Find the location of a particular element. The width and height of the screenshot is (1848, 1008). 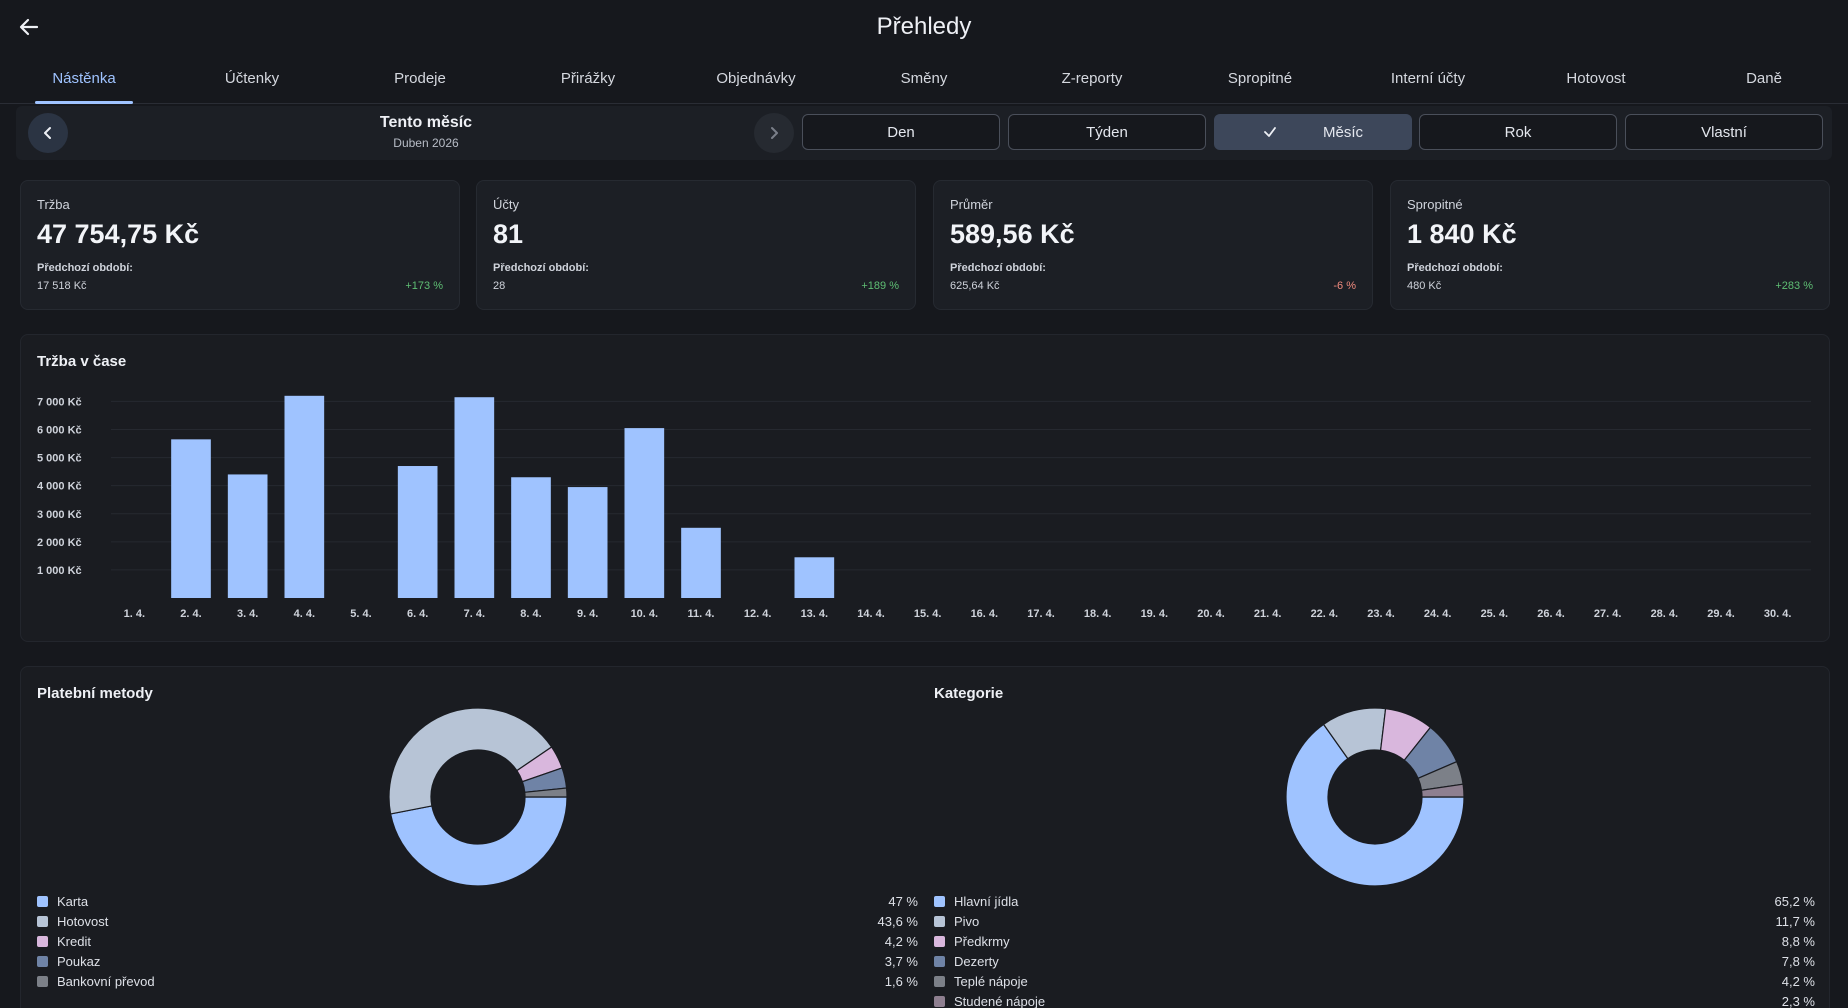

x-tick-label: 19. 4. is located at coordinates (1155, 614).